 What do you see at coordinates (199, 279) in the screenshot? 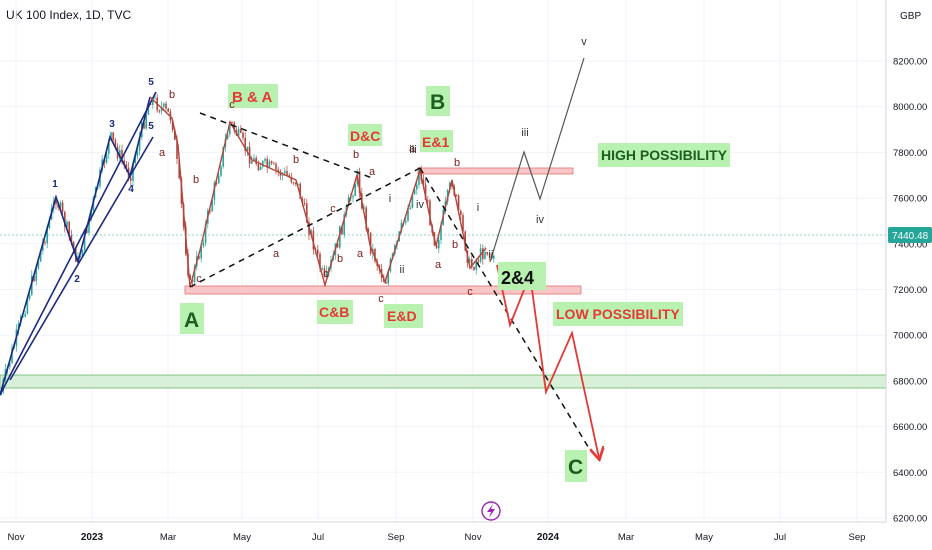
I see `wave-label-4: c` at bounding box center [199, 279].